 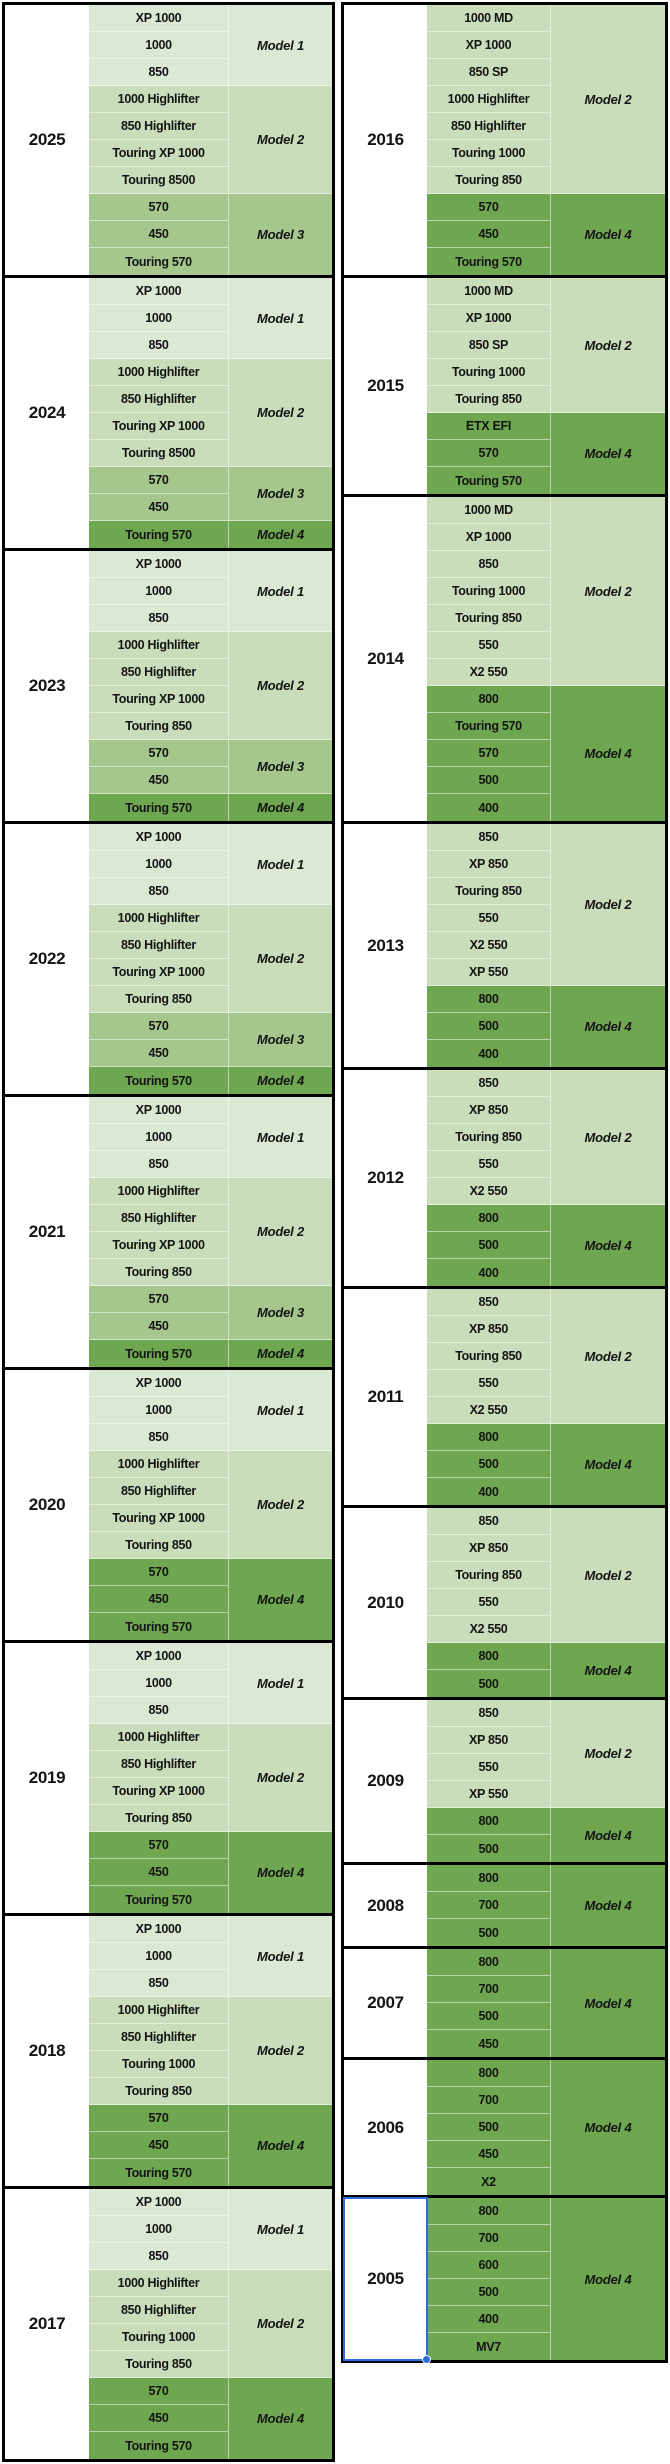 What do you see at coordinates (489, 1740) in the screenshot?
I see `model-cell: XP 850` at bounding box center [489, 1740].